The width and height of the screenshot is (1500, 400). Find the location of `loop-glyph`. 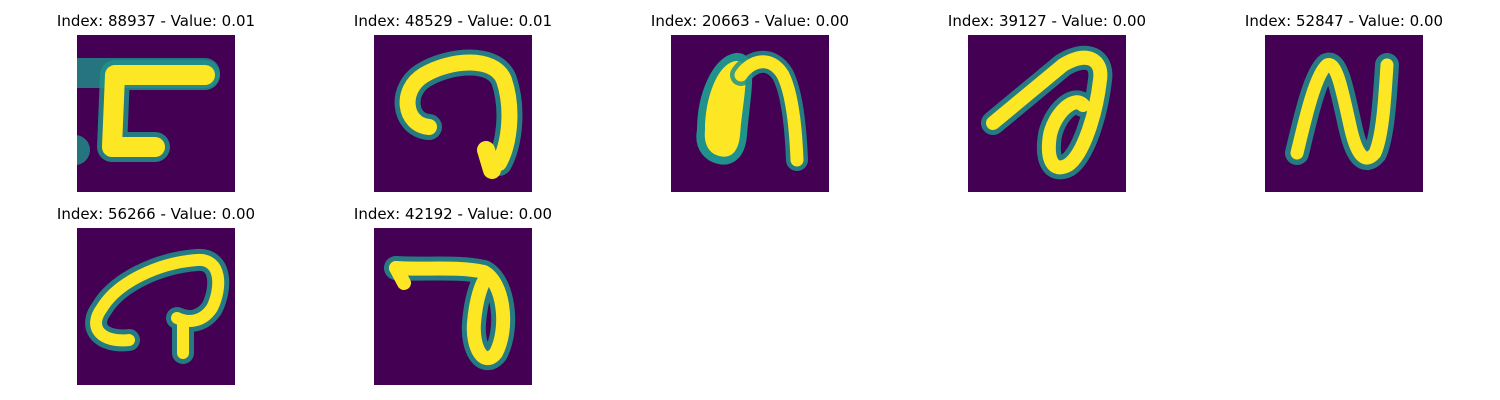

loop-glyph is located at coordinates (1047, 112).